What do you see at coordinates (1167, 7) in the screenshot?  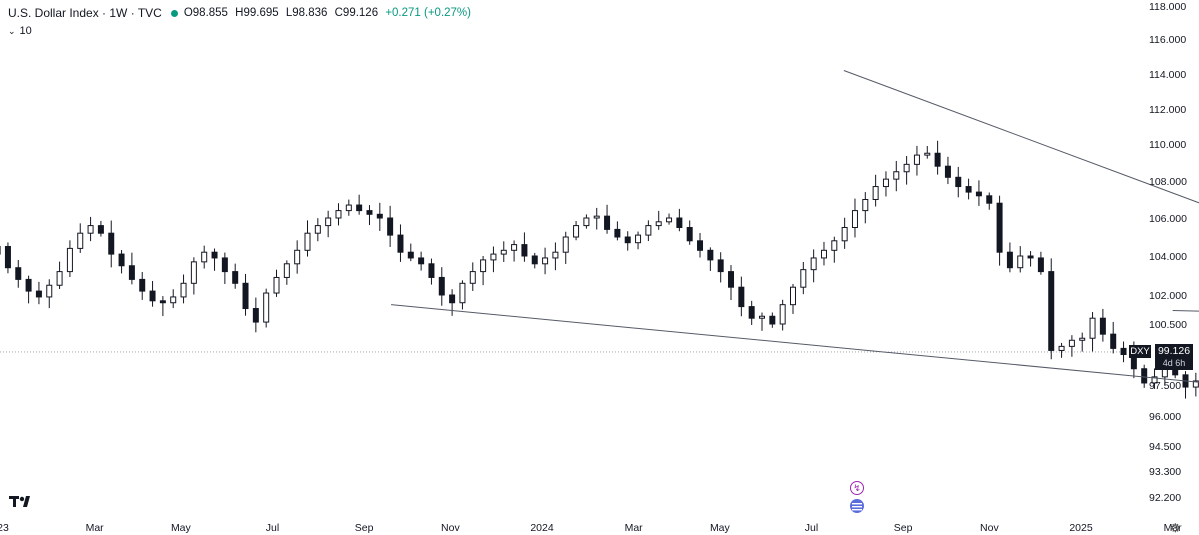 I see `y-tick-label: 118.000` at bounding box center [1167, 7].